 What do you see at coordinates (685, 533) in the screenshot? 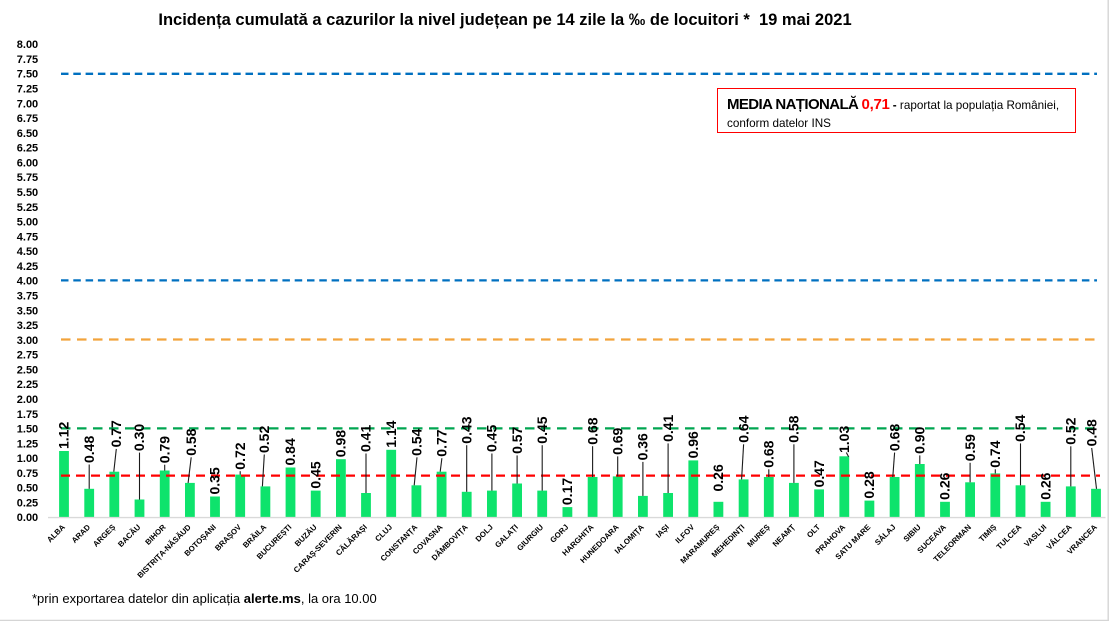
I see `svg-text: ILFOV` at bounding box center [685, 533].